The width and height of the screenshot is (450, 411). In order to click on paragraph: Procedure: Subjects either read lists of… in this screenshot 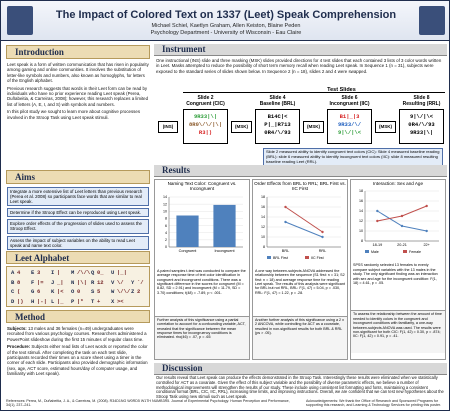, I will do `click(78, 360)`.